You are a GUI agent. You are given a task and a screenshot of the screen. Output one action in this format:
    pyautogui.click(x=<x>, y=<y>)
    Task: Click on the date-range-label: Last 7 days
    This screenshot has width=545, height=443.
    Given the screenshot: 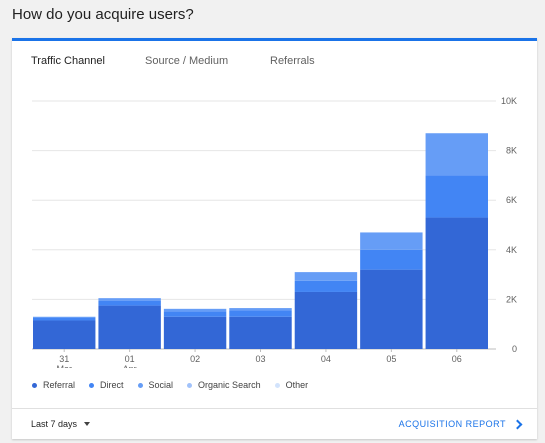 What is the action you would take?
    pyautogui.click(x=54, y=424)
    